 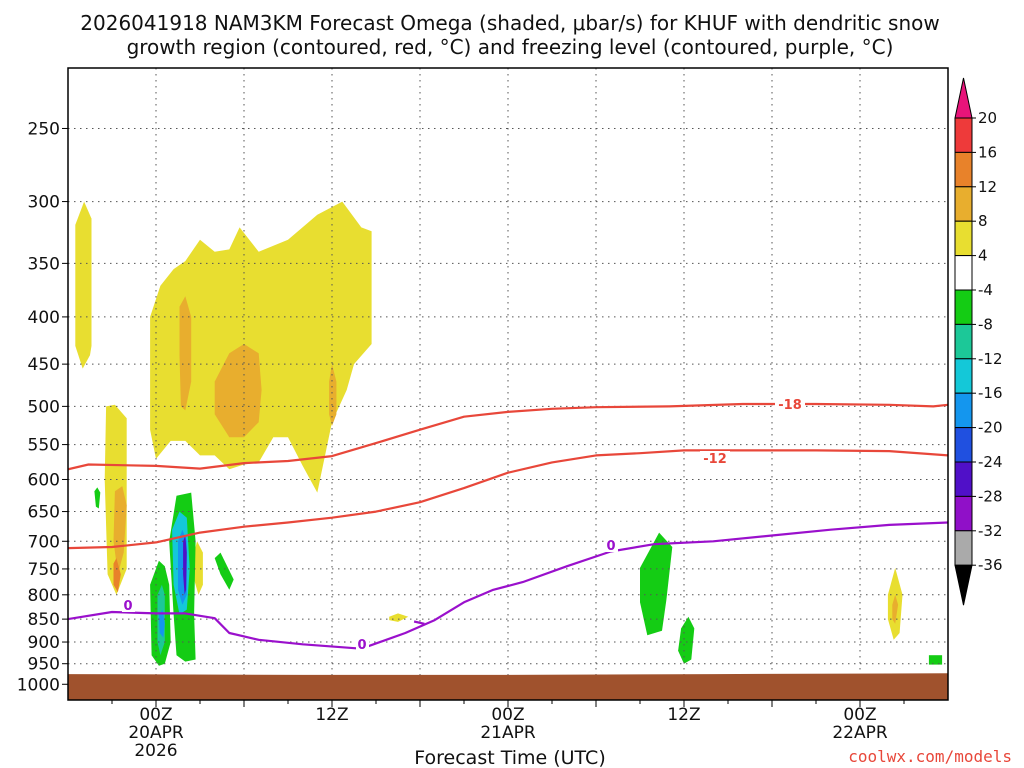 What do you see at coordinates (985, 324) in the screenshot?
I see `colorbar-label--8: -8` at bounding box center [985, 324].